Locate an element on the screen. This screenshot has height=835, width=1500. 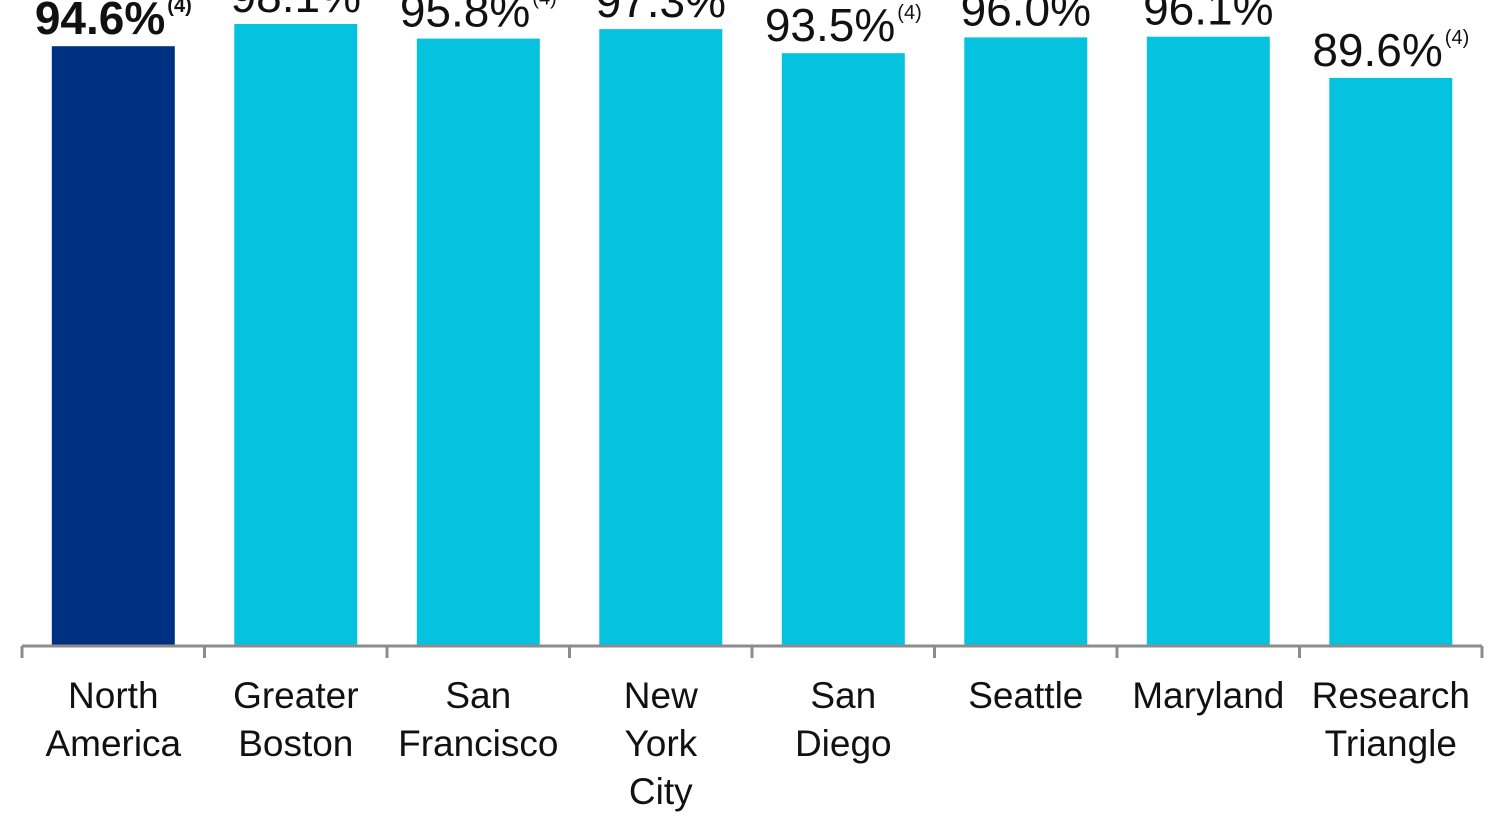
footnote-research-triangle: (4) is located at coordinates (1457, 38).